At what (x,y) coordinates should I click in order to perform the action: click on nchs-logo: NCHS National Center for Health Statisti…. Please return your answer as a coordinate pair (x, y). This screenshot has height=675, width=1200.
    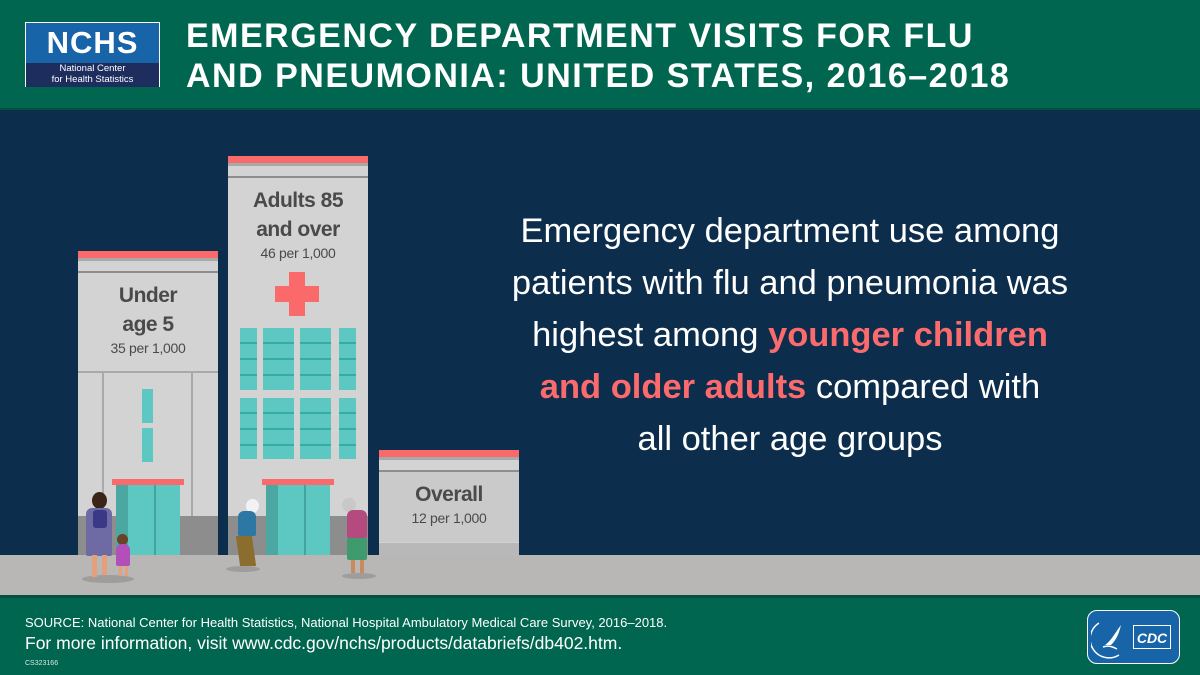
    Looking at the image, I should click on (92, 54).